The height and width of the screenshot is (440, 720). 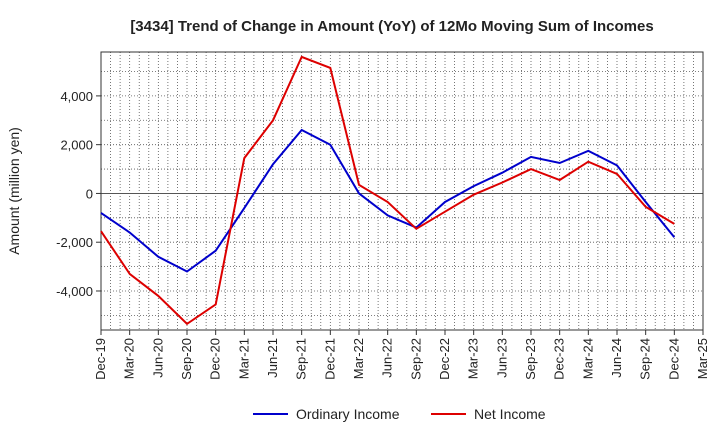 I want to click on x-tick-label: Sep-21, so click(x=301, y=359).